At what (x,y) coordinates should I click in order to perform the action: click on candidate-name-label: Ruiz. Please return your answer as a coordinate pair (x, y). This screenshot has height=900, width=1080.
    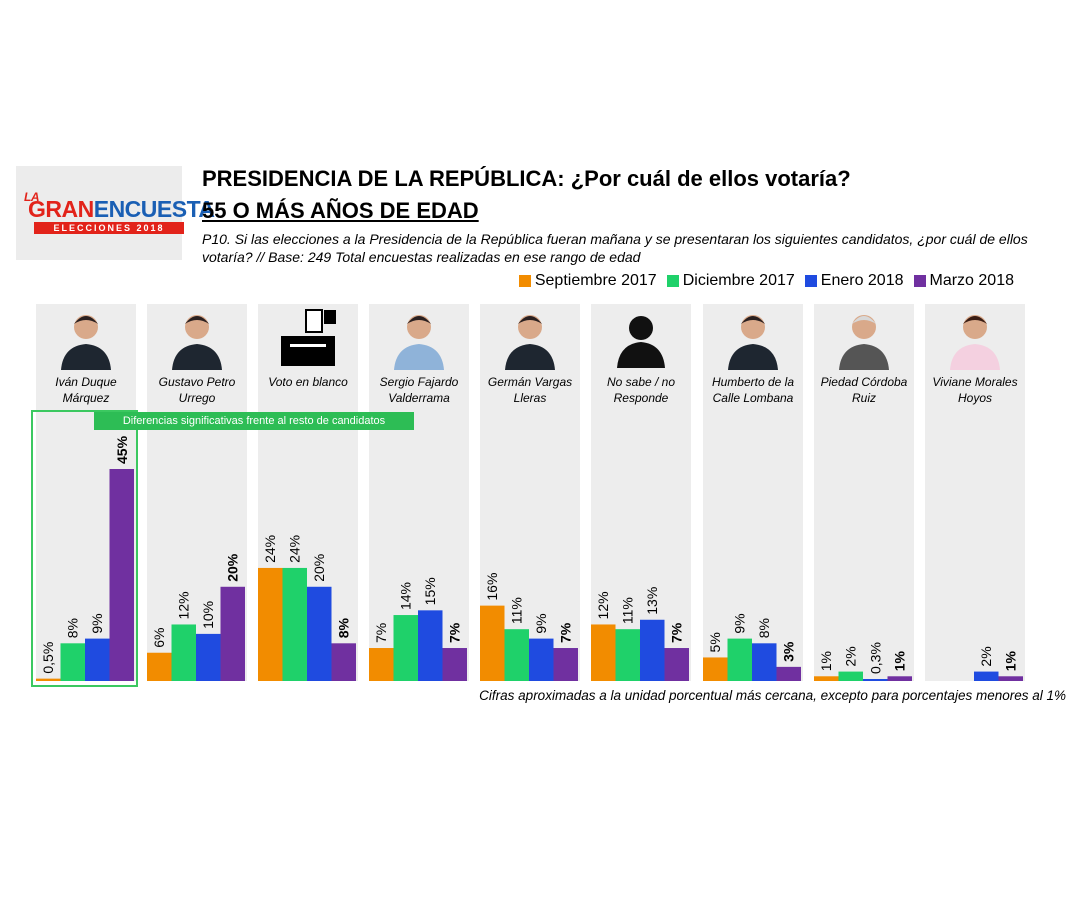
    Looking at the image, I should click on (864, 398).